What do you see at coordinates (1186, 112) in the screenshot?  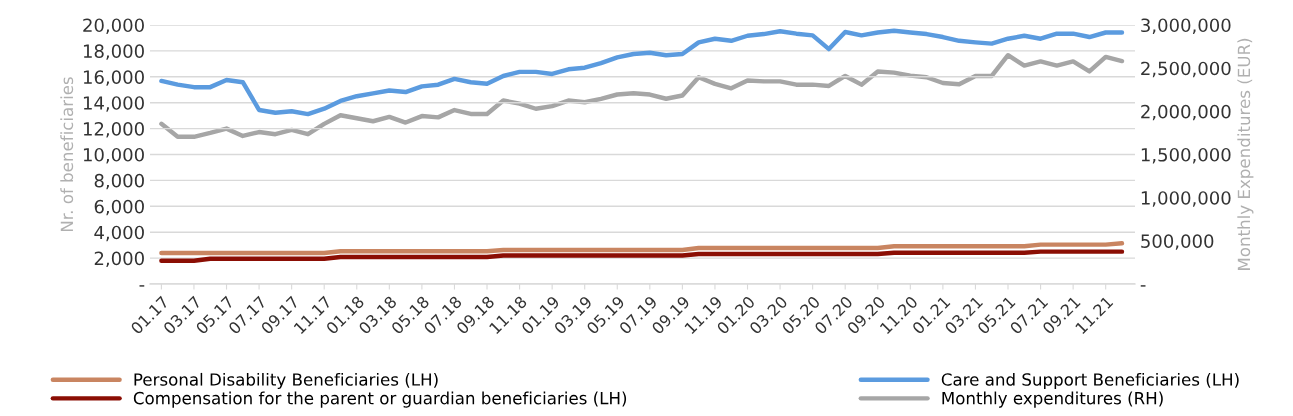 I see `y2-tick-label: 2,000,000` at bounding box center [1186, 112].